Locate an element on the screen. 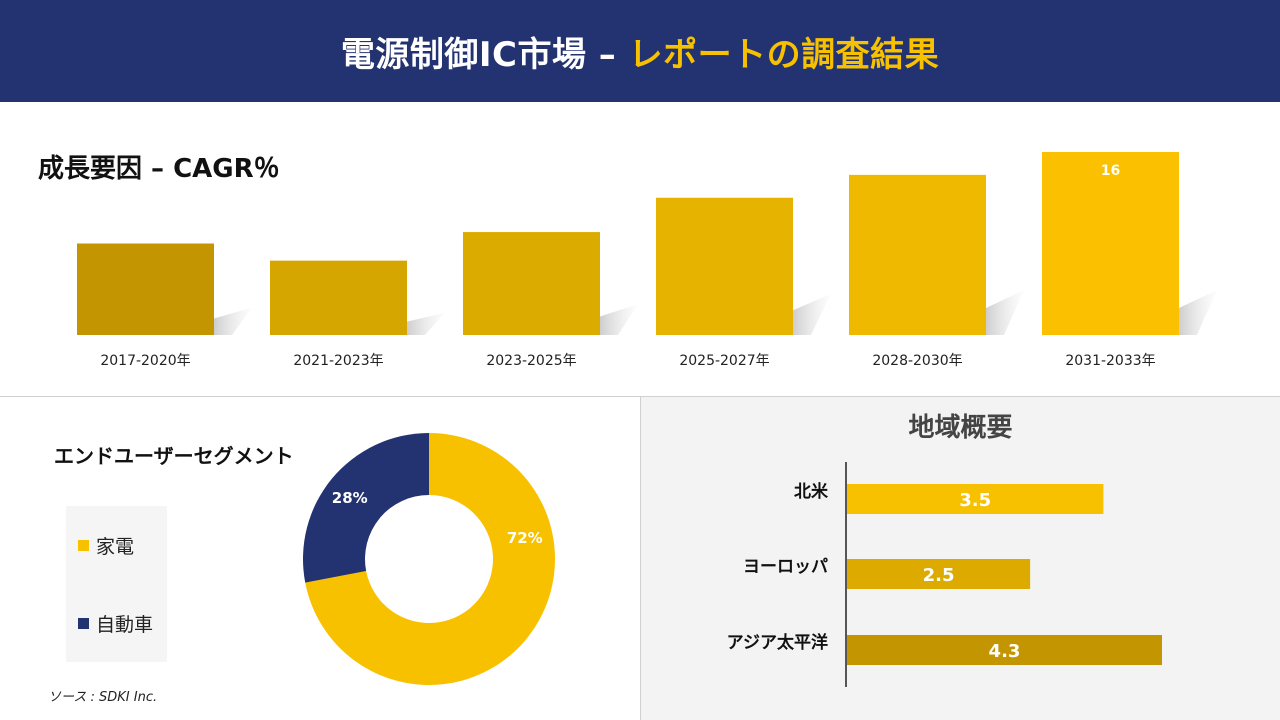 This screenshot has height=720, width=1280. legend-label-automotive: 自動車 is located at coordinates (125, 625).